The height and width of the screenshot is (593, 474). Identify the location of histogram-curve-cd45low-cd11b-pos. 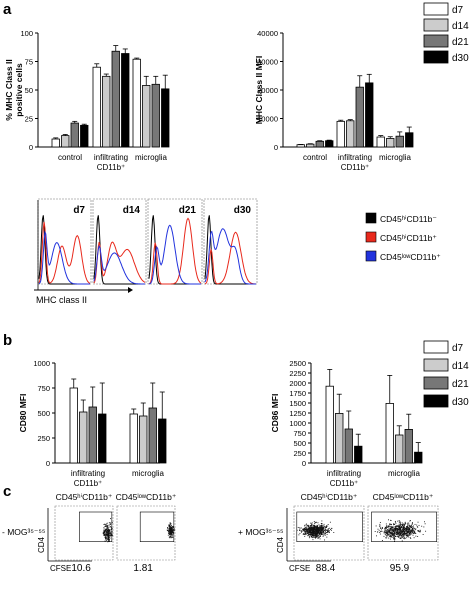
(230, 256).